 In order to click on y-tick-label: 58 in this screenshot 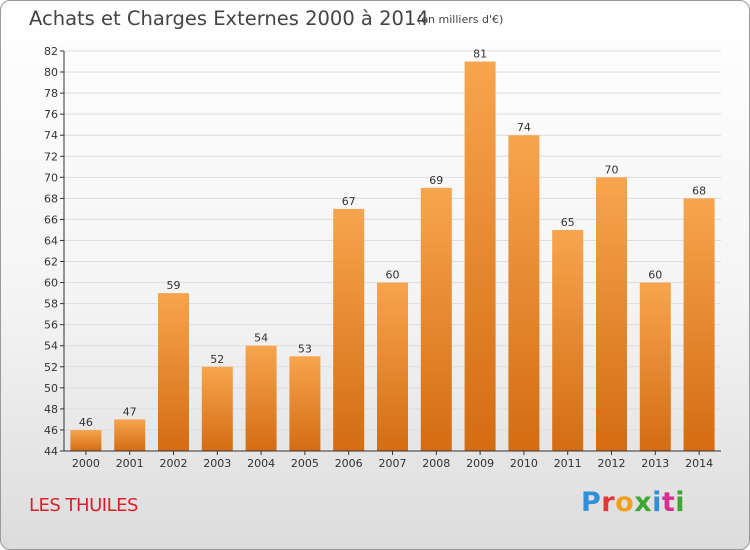, I will do `click(51, 304)`.